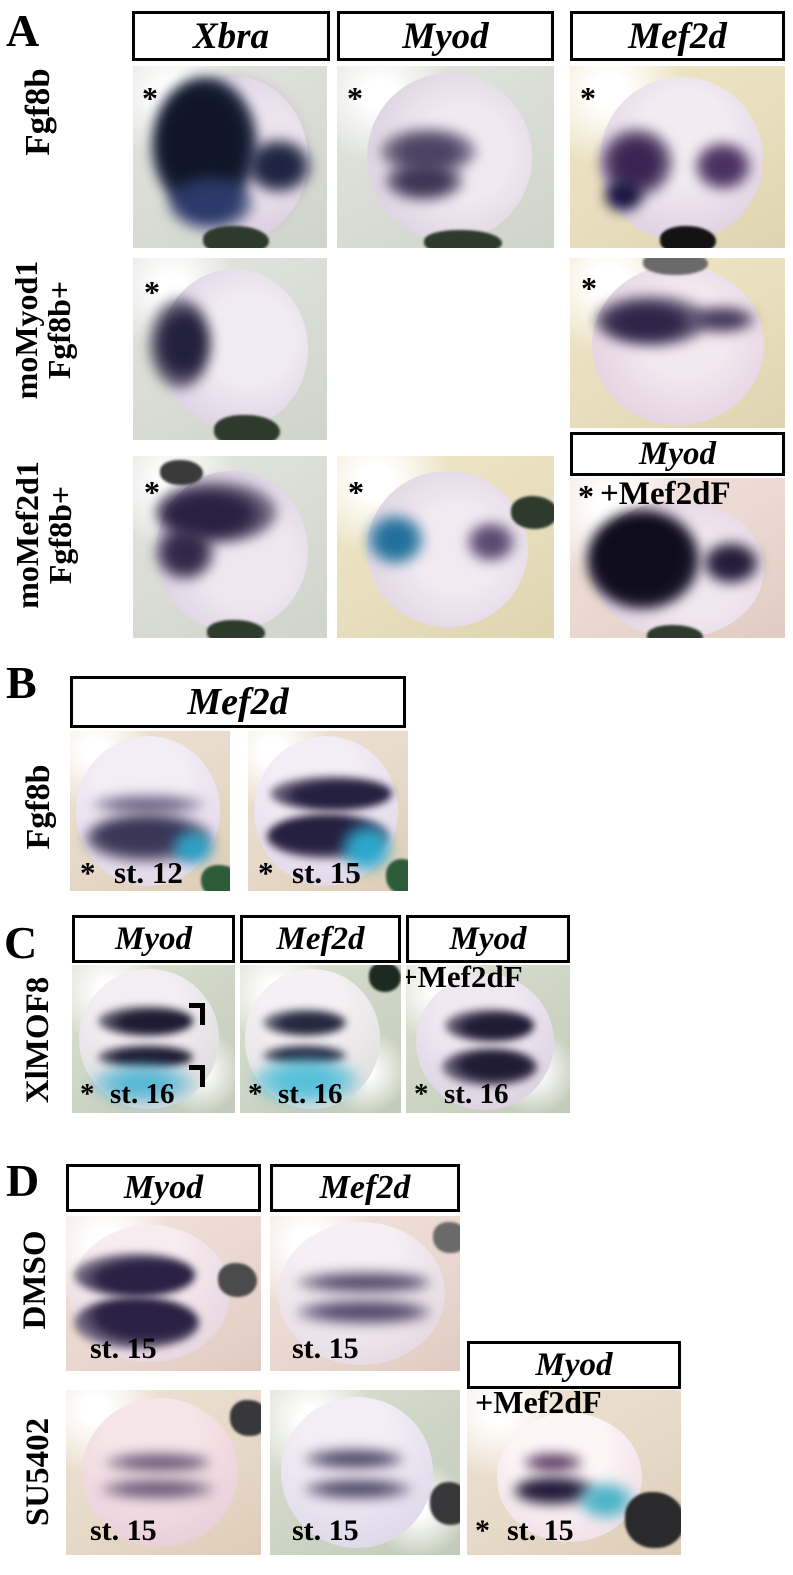  I want to click on panel-letter-a: A, so click(23, 30).